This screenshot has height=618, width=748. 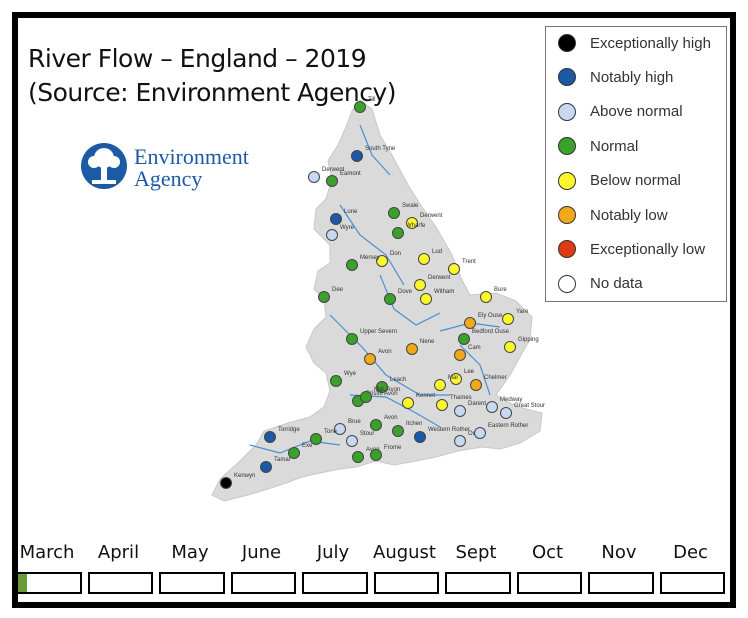 I want to click on legend-item: Above normal, so click(x=620, y=112).